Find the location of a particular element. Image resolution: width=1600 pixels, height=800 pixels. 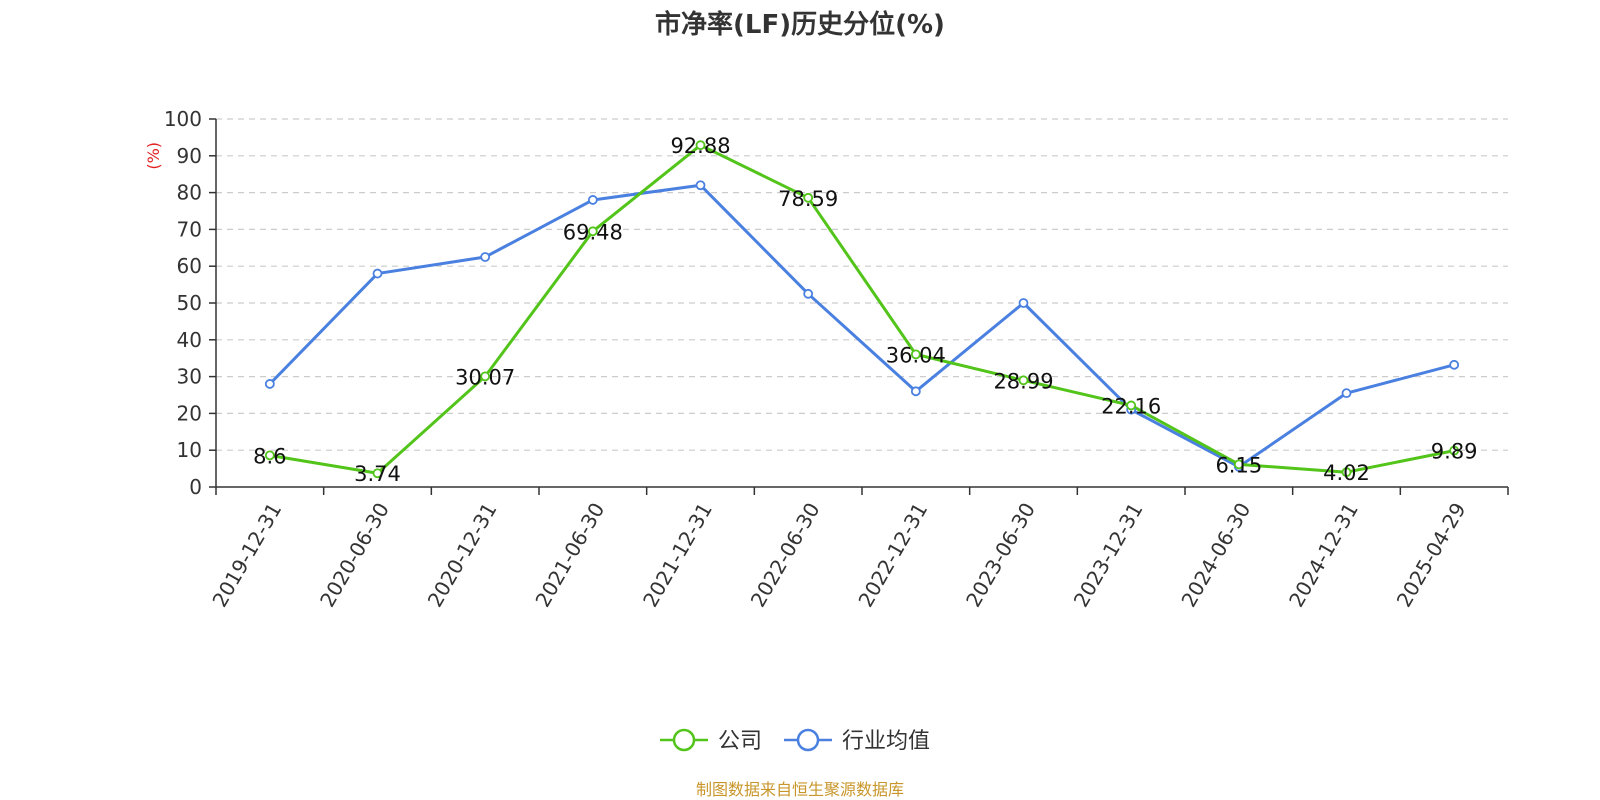

data-label: 4.02 is located at coordinates (1346, 473).